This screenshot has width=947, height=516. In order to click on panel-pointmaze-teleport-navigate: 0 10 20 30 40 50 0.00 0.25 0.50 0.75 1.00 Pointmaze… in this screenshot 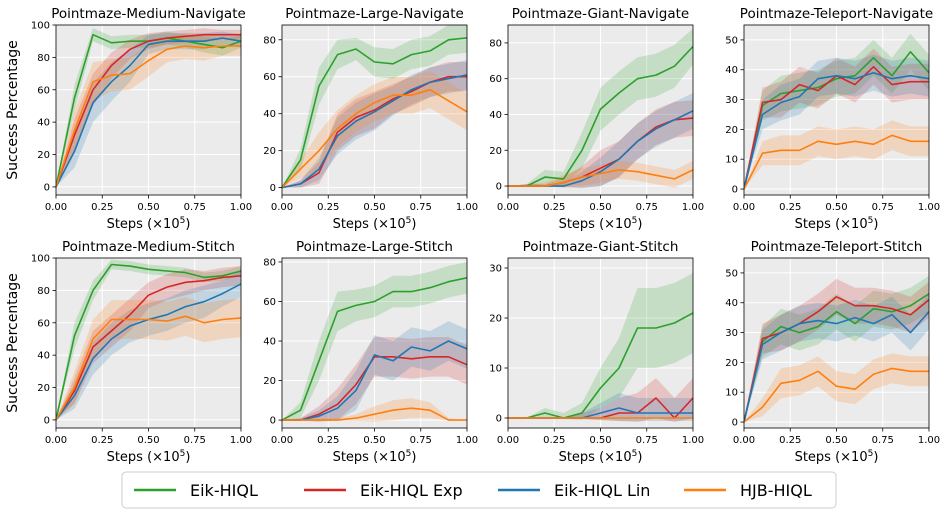, I will do `click(832, 119)`.